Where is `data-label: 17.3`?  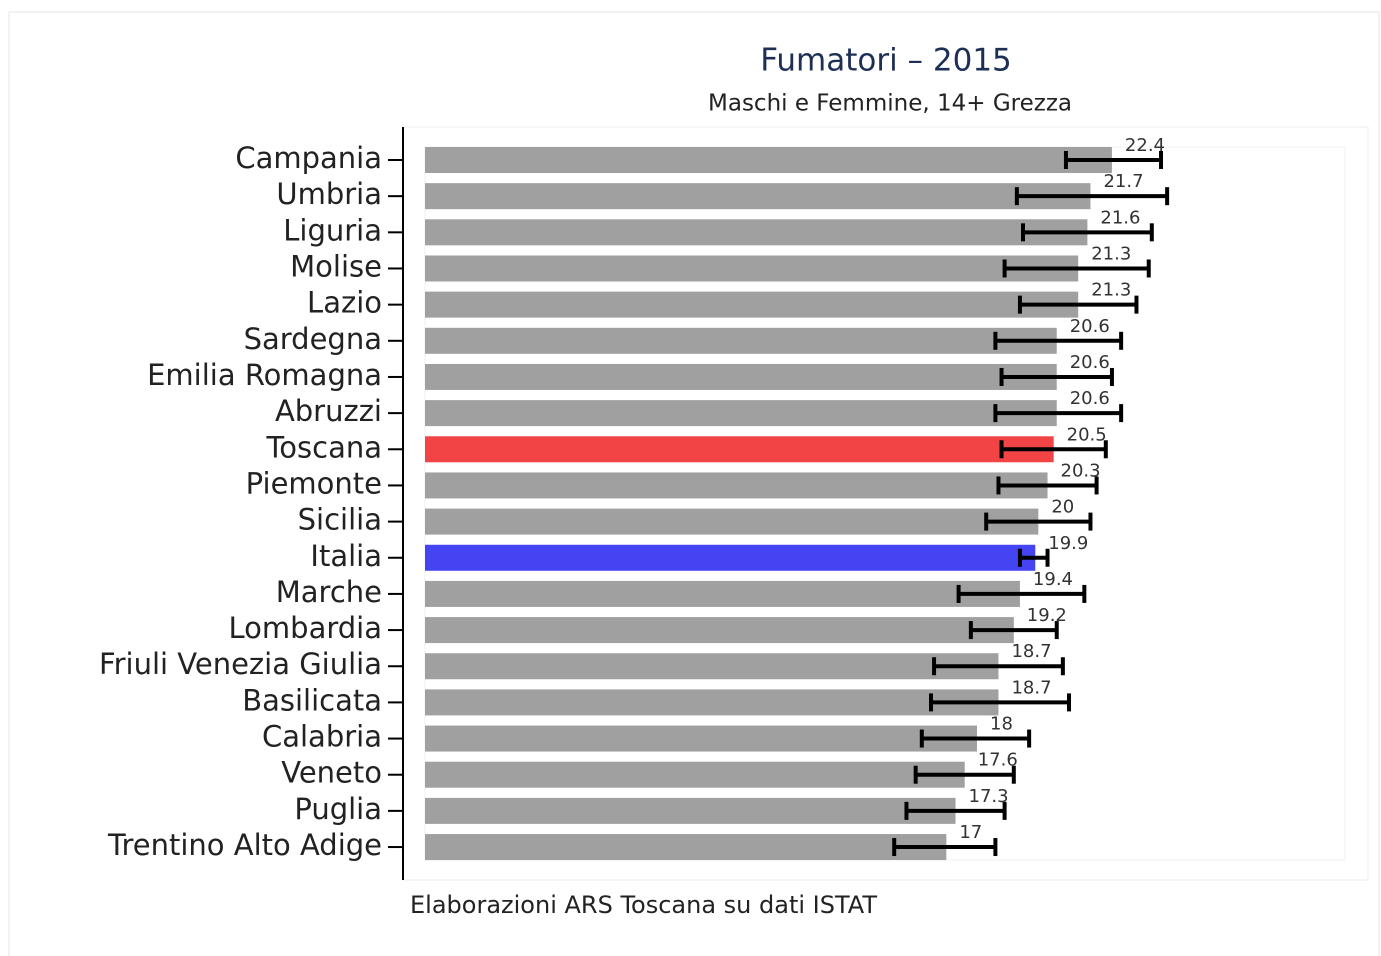 data-label: 17.3 is located at coordinates (989, 796).